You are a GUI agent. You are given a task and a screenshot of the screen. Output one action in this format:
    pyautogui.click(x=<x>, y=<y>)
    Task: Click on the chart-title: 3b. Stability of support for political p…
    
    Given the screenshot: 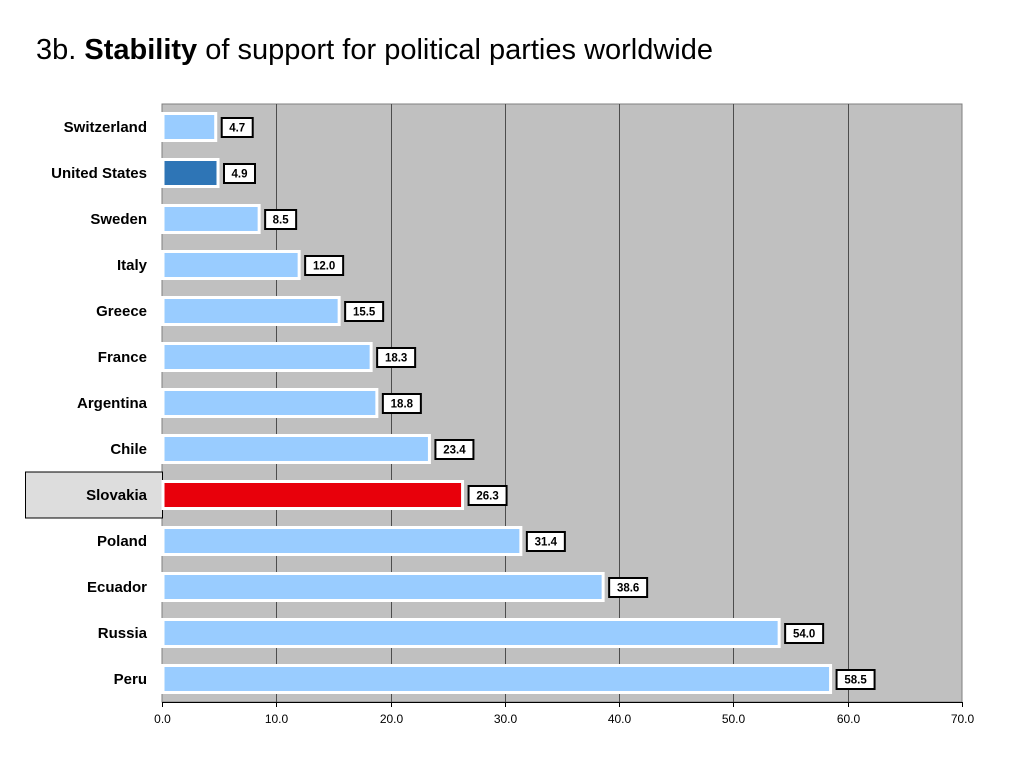 What is the action you would take?
    pyautogui.click(x=374, y=50)
    